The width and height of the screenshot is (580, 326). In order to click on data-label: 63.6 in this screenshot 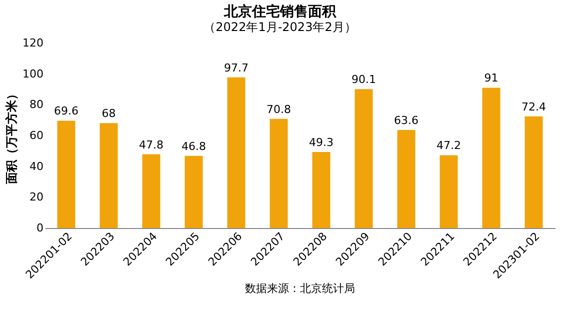, I will do `click(406, 120)`.